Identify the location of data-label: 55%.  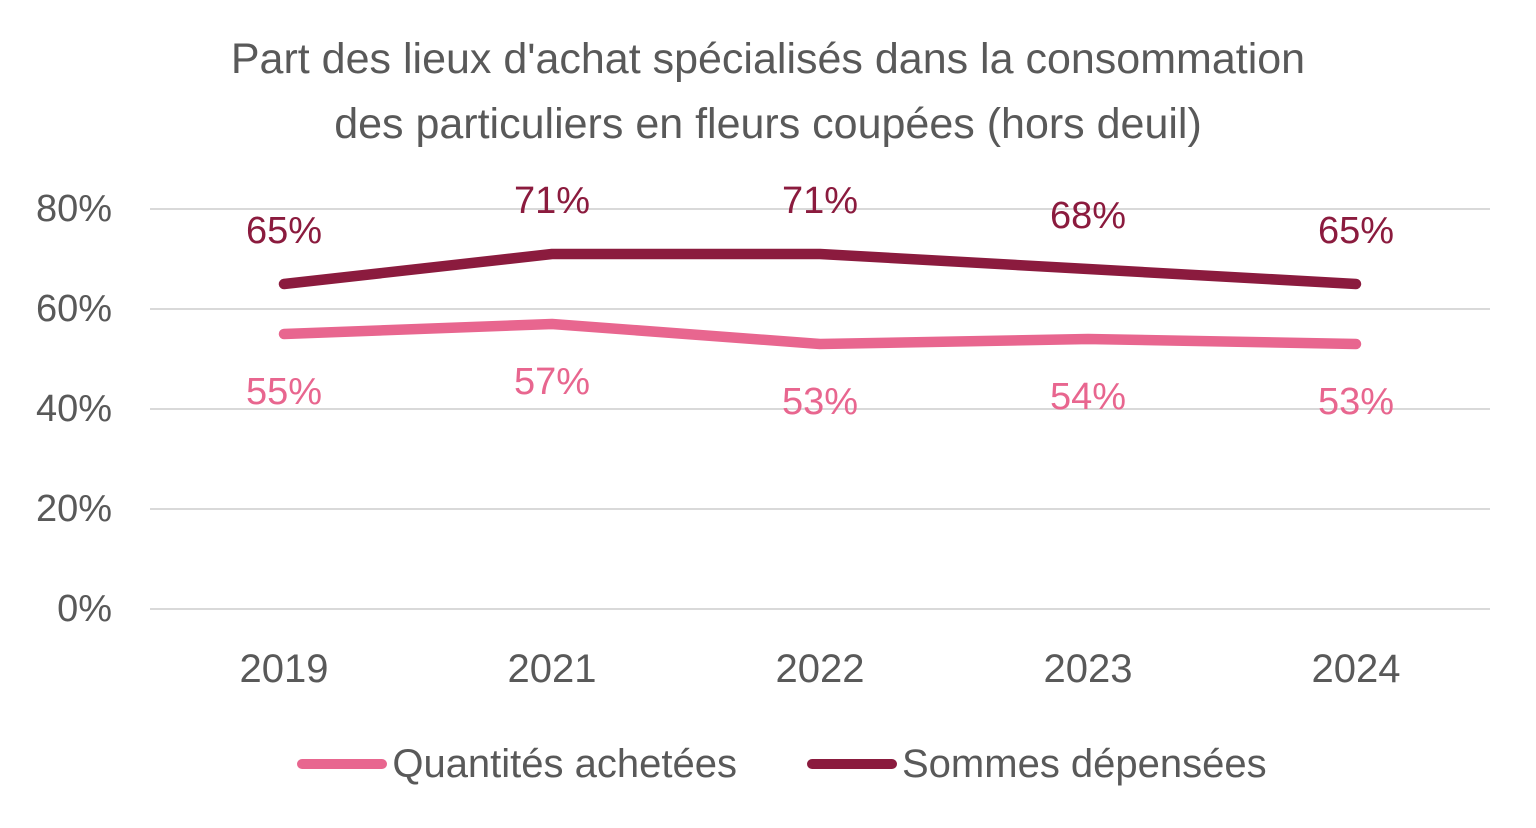
(284, 392).